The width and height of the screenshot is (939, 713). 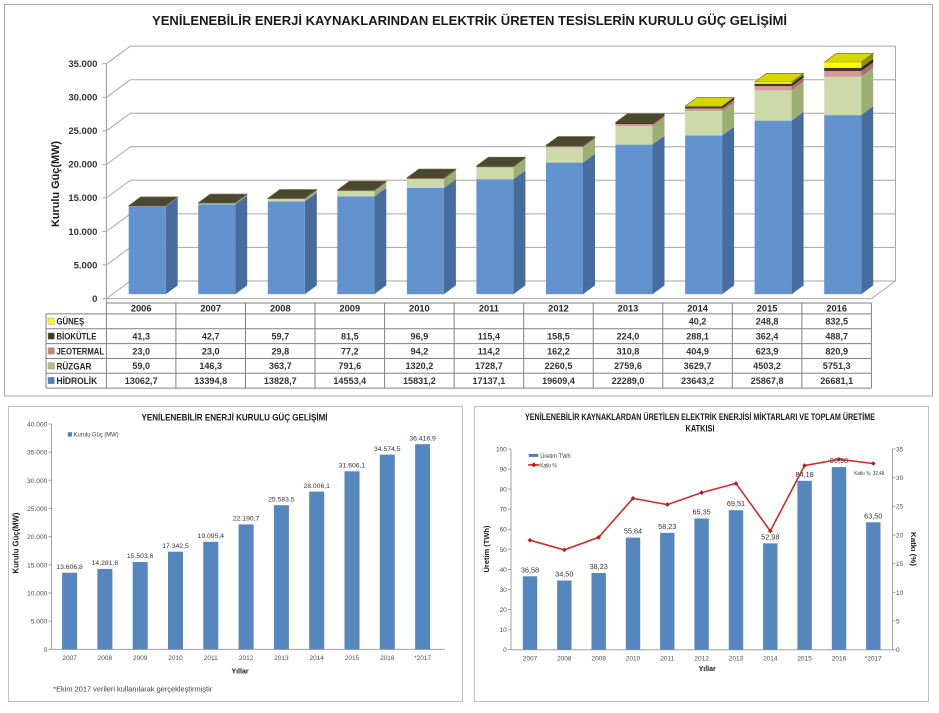 I want to click on svg-text: 25.000, so click(x=82, y=131).